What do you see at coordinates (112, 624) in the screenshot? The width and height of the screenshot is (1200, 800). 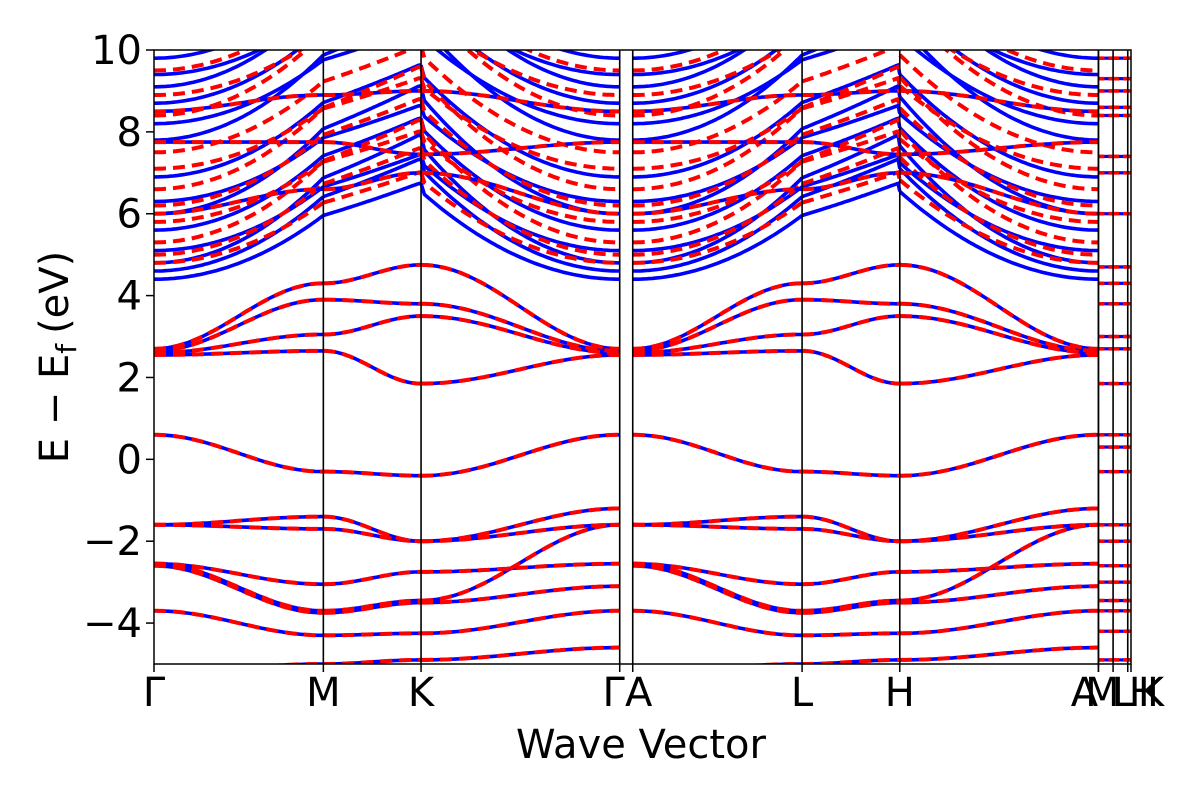 I see `y-tick-label: −4` at bounding box center [112, 624].